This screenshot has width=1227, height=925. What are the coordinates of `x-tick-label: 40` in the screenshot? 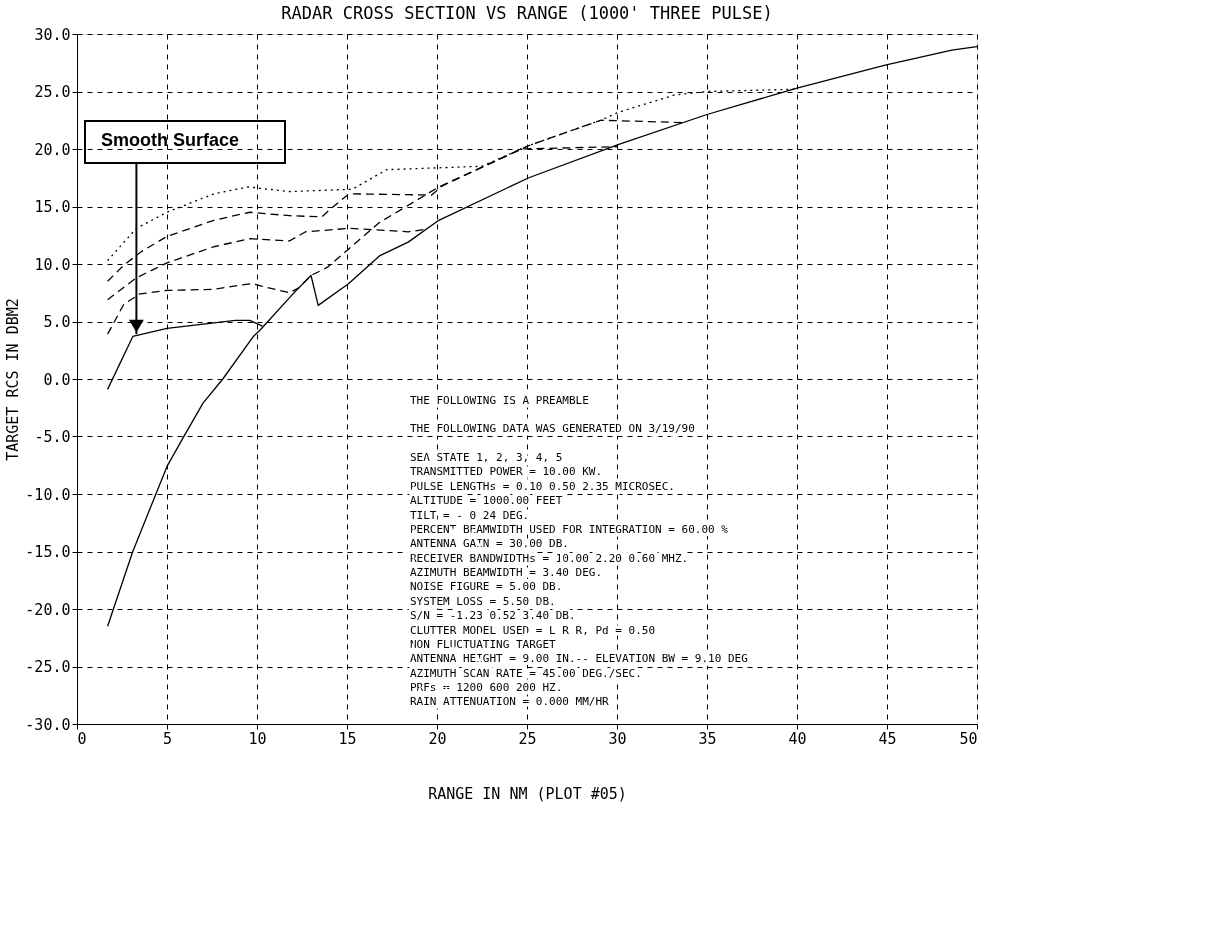 It's located at (797, 738).